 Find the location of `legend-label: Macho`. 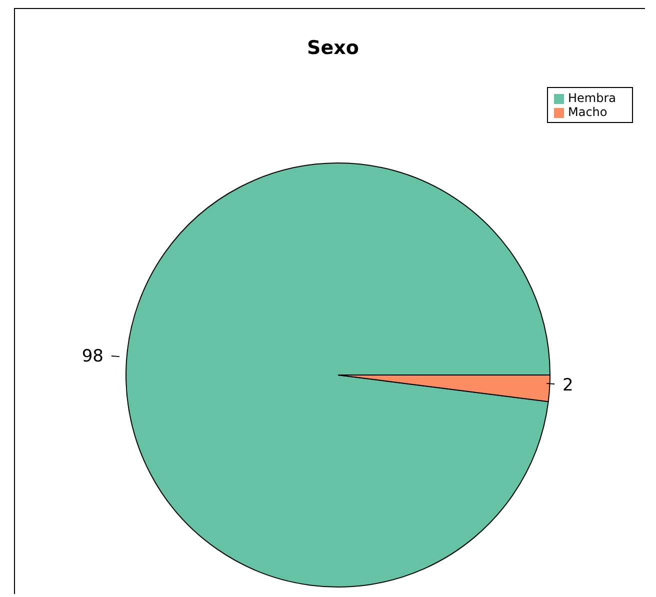

legend-label: Macho is located at coordinates (588, 112).